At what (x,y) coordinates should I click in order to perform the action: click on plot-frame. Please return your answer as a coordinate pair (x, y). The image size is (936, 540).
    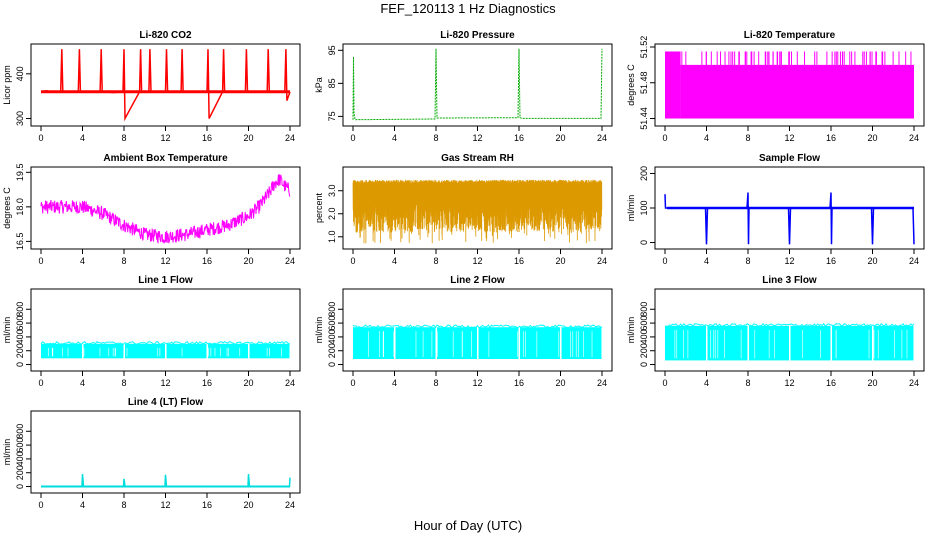
    Looking at the image, I should click on (165, 330).